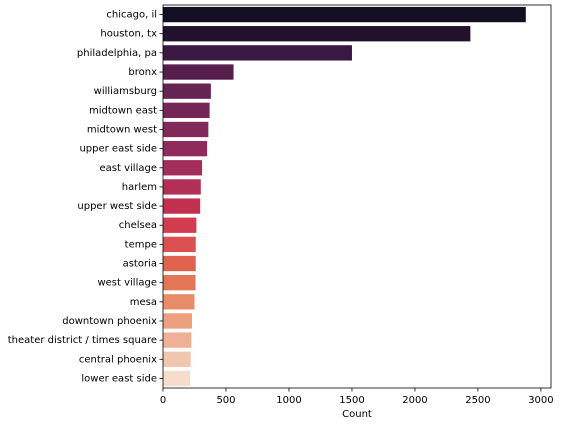  I want to click on x-tick-label: 3000, so click(540, 400).